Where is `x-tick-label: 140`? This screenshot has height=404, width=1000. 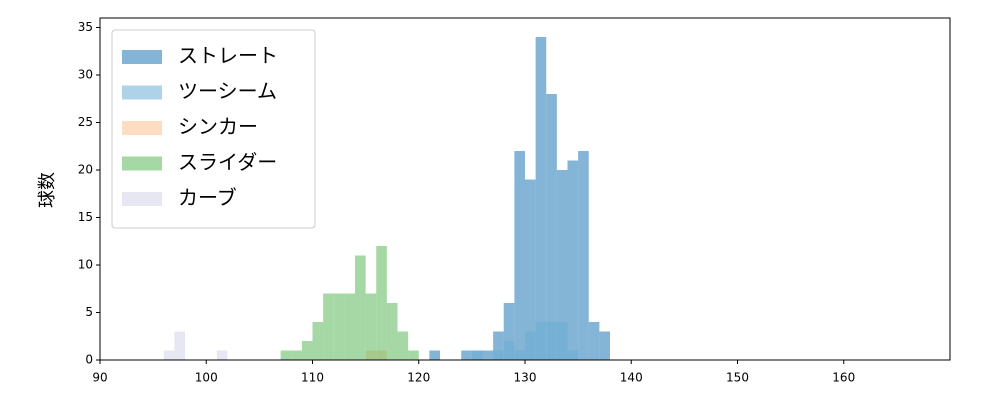 x-tick-label: 140 is located at coordinates (631, 378).